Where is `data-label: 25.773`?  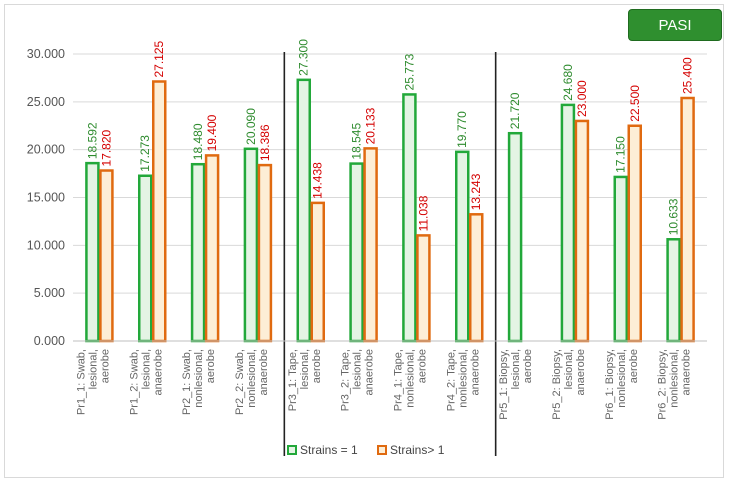
data-label: 25.773 is located at coordinates (409, 71).